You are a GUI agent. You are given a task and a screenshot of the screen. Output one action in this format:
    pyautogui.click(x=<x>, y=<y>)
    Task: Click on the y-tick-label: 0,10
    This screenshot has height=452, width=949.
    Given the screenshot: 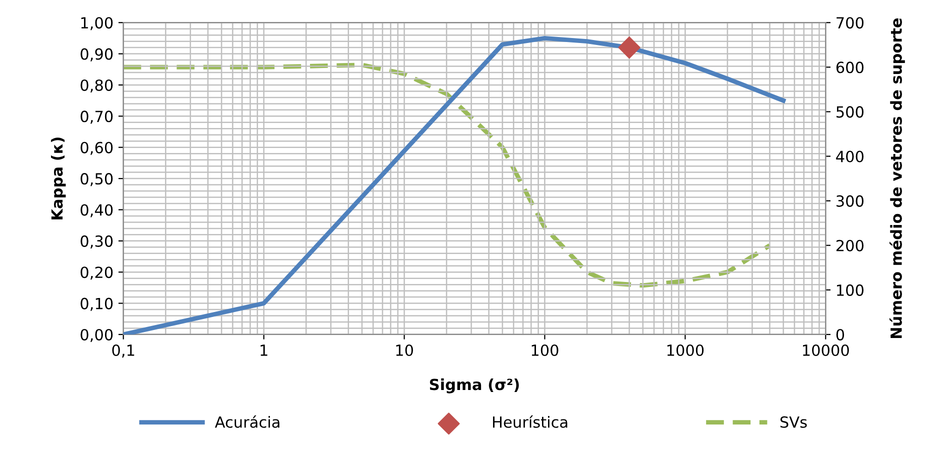 What is the action you would take?
    pyautogui.click(x=96, y=304)
    